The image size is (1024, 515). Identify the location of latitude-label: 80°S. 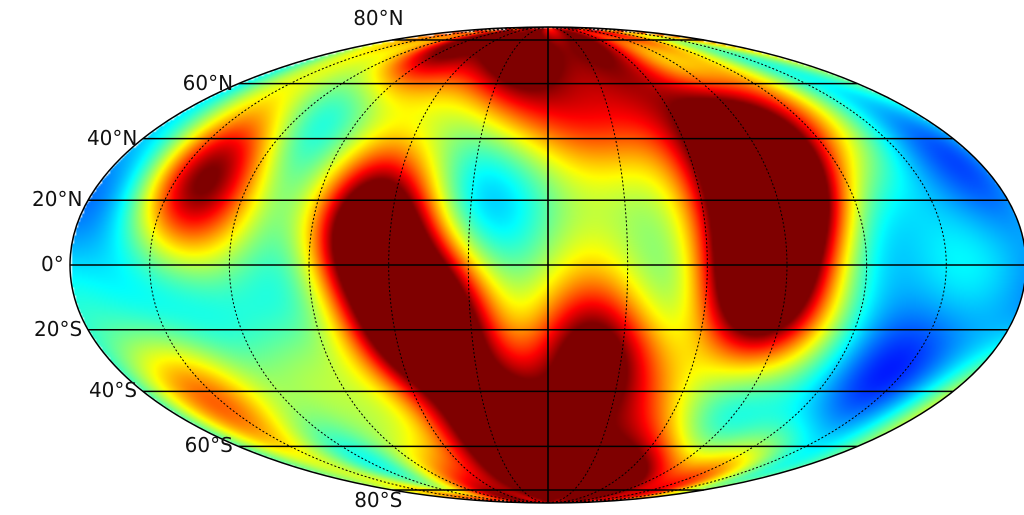
(378, 500).